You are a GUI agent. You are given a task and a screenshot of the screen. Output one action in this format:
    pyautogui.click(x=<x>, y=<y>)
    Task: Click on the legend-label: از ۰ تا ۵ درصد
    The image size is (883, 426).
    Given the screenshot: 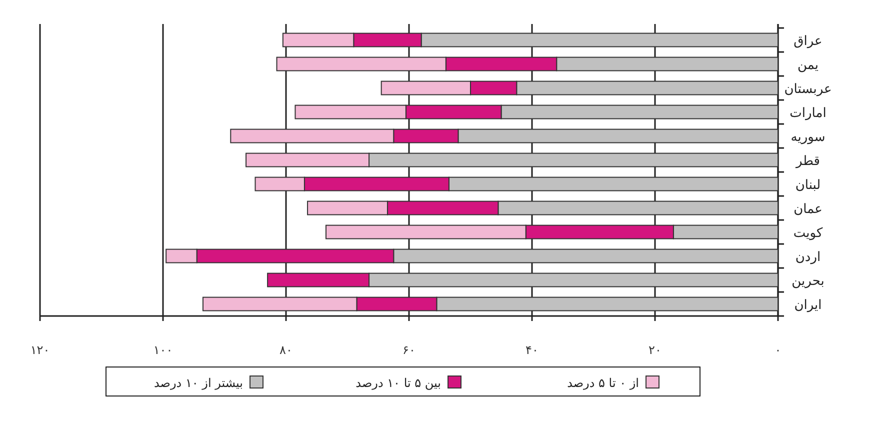 What is the action you would take?
    pyautogui.click(x=603, y=383)
    